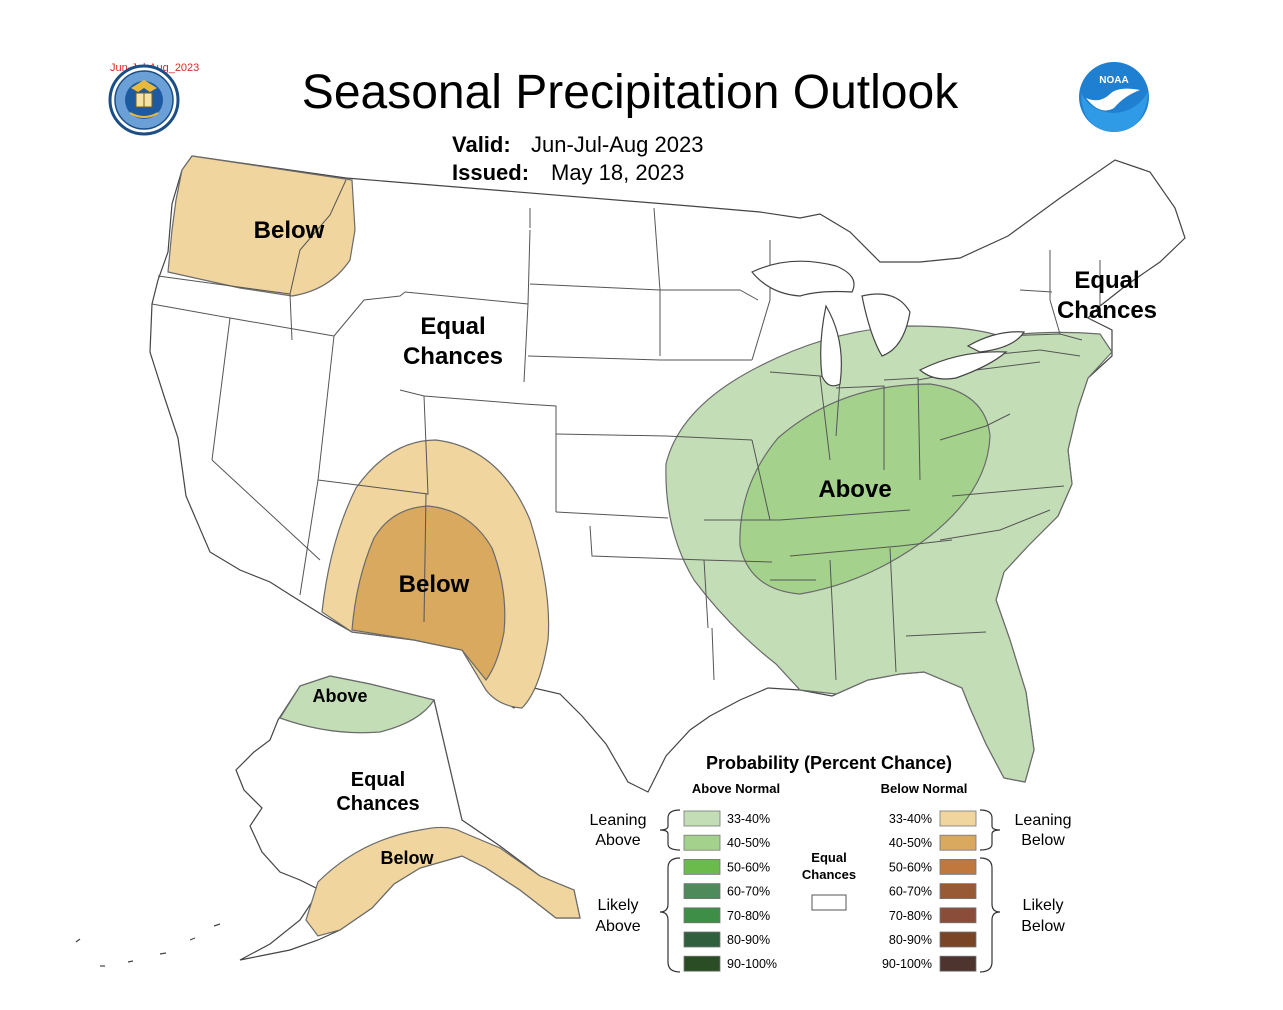 The width and height of the screenshot is (1283, 1010). Describe the element at coordinates (448, 760) in the screenshot. I see `alaska-boundary-line` at that location.